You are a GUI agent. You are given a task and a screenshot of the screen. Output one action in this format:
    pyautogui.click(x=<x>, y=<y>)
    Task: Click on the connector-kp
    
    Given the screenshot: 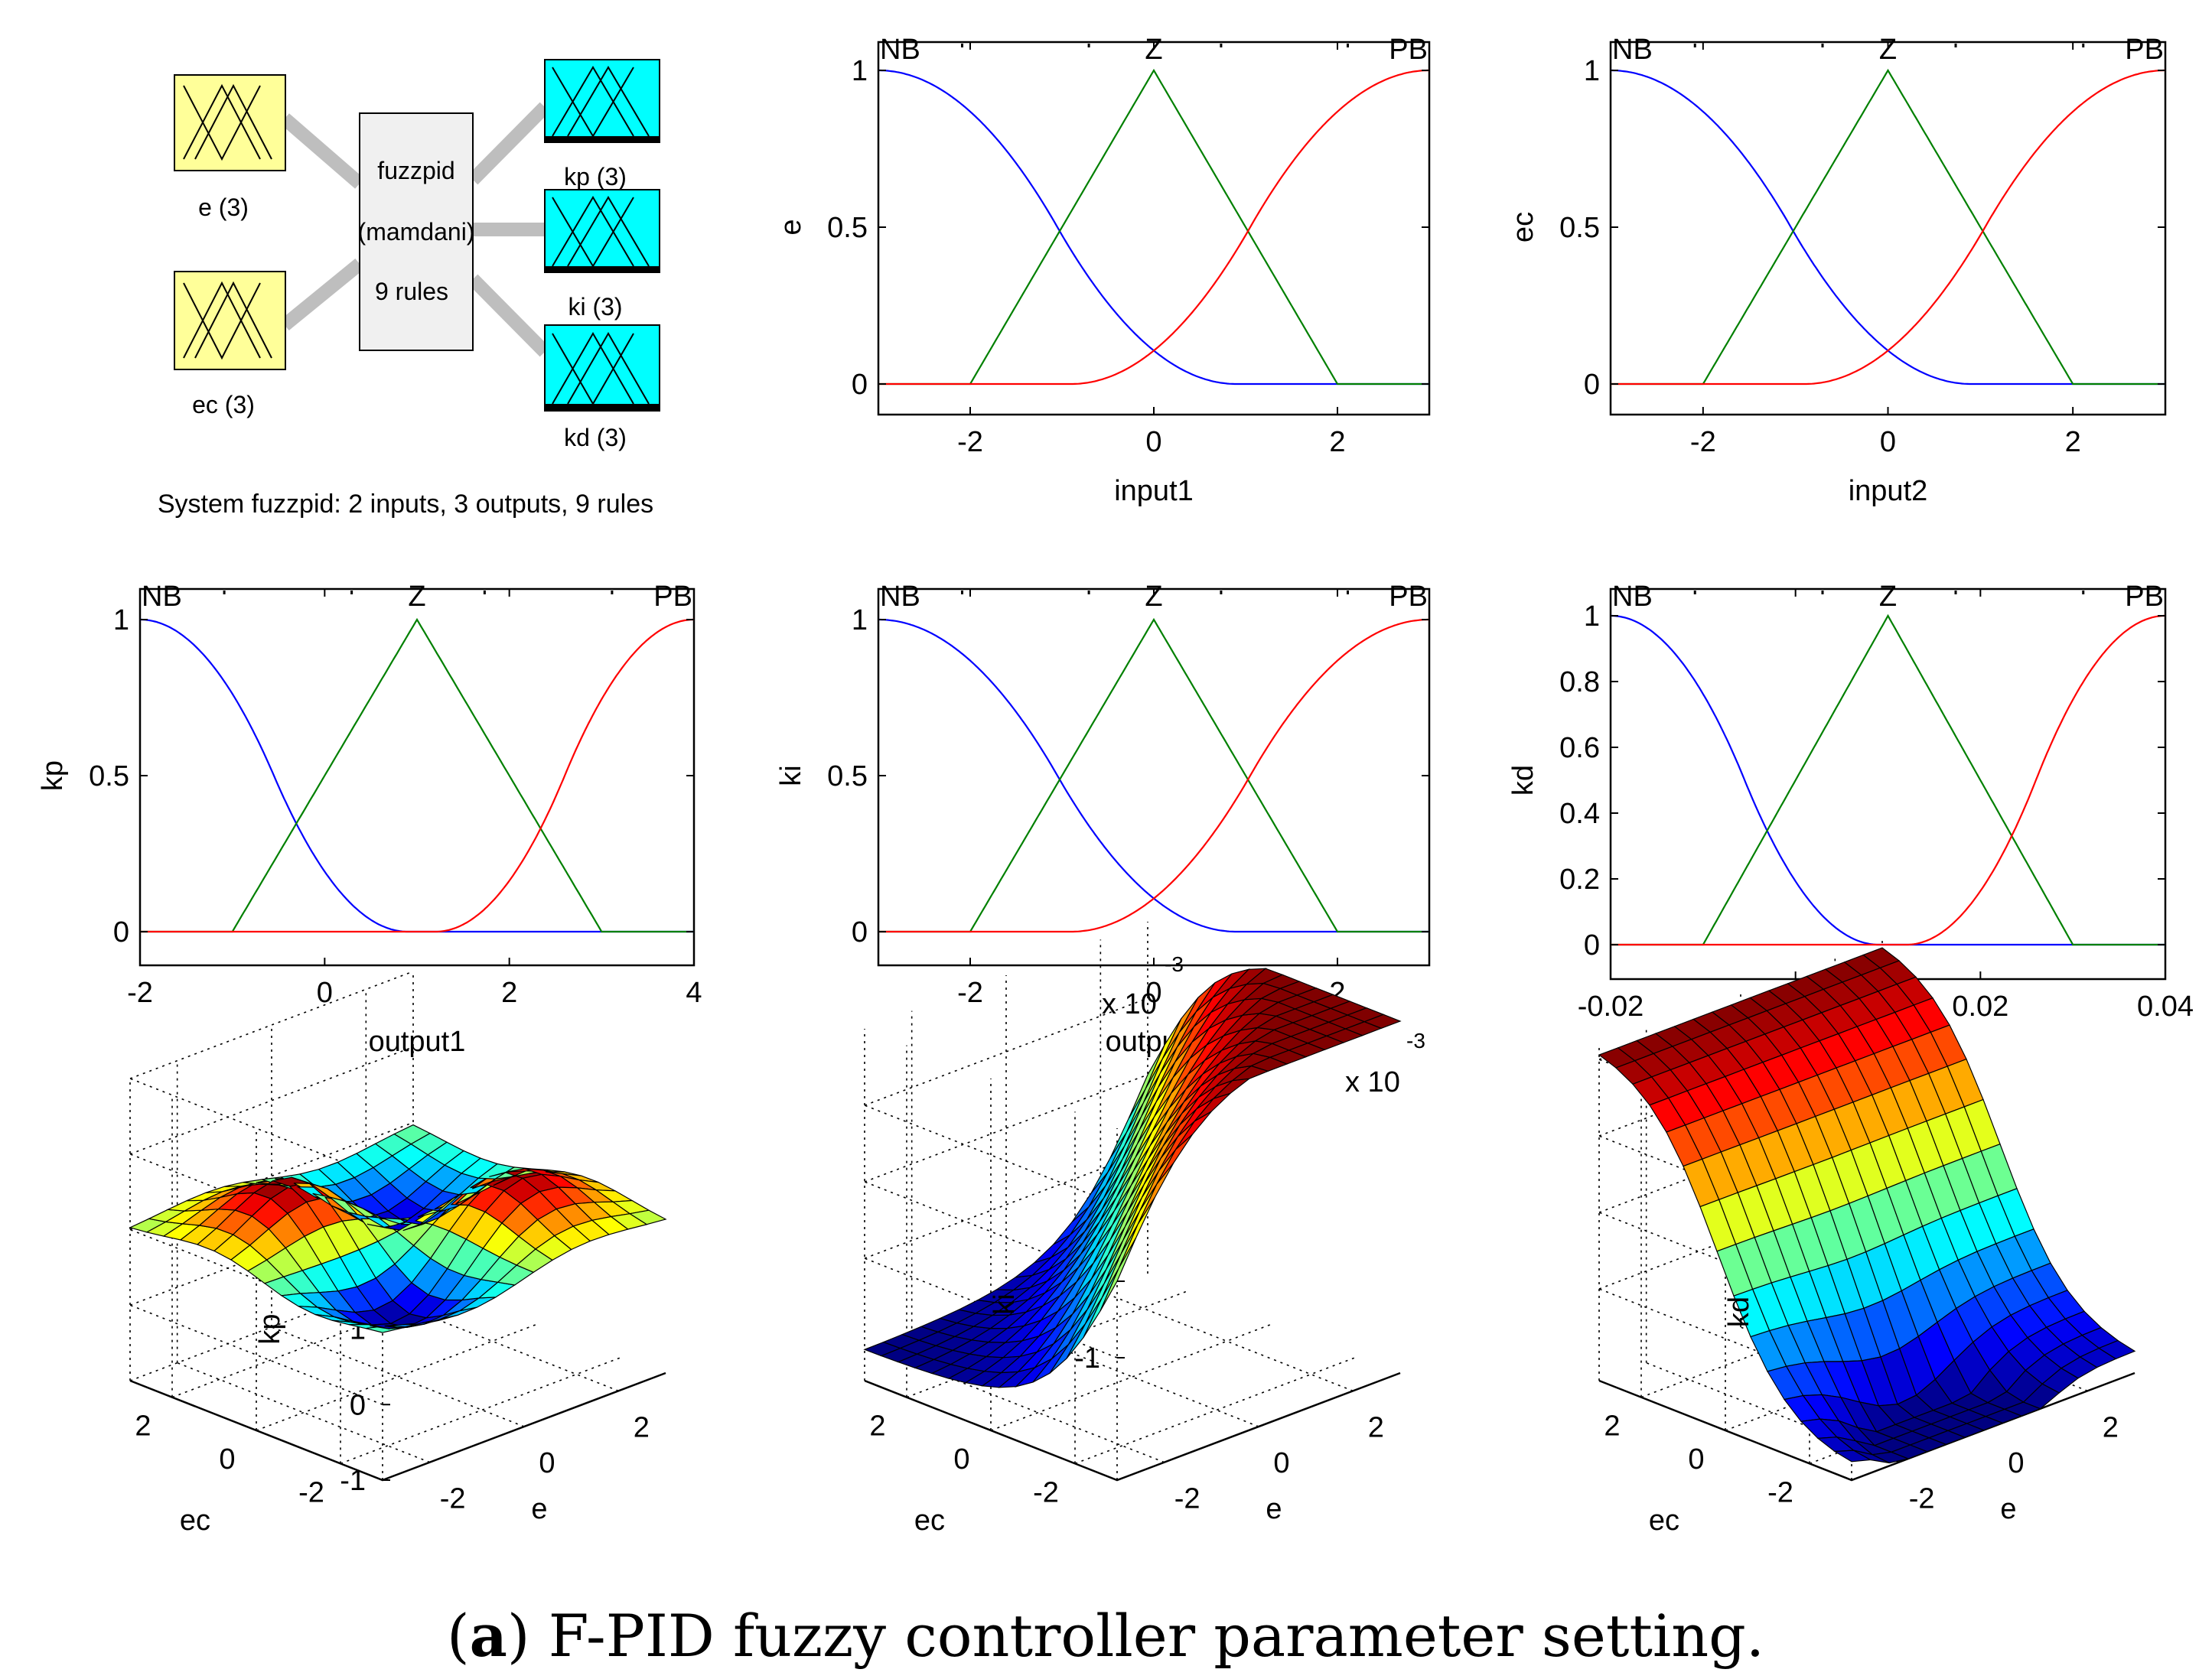 What is the action you would take?
    pyautogui.click(x=509, y=143)
    